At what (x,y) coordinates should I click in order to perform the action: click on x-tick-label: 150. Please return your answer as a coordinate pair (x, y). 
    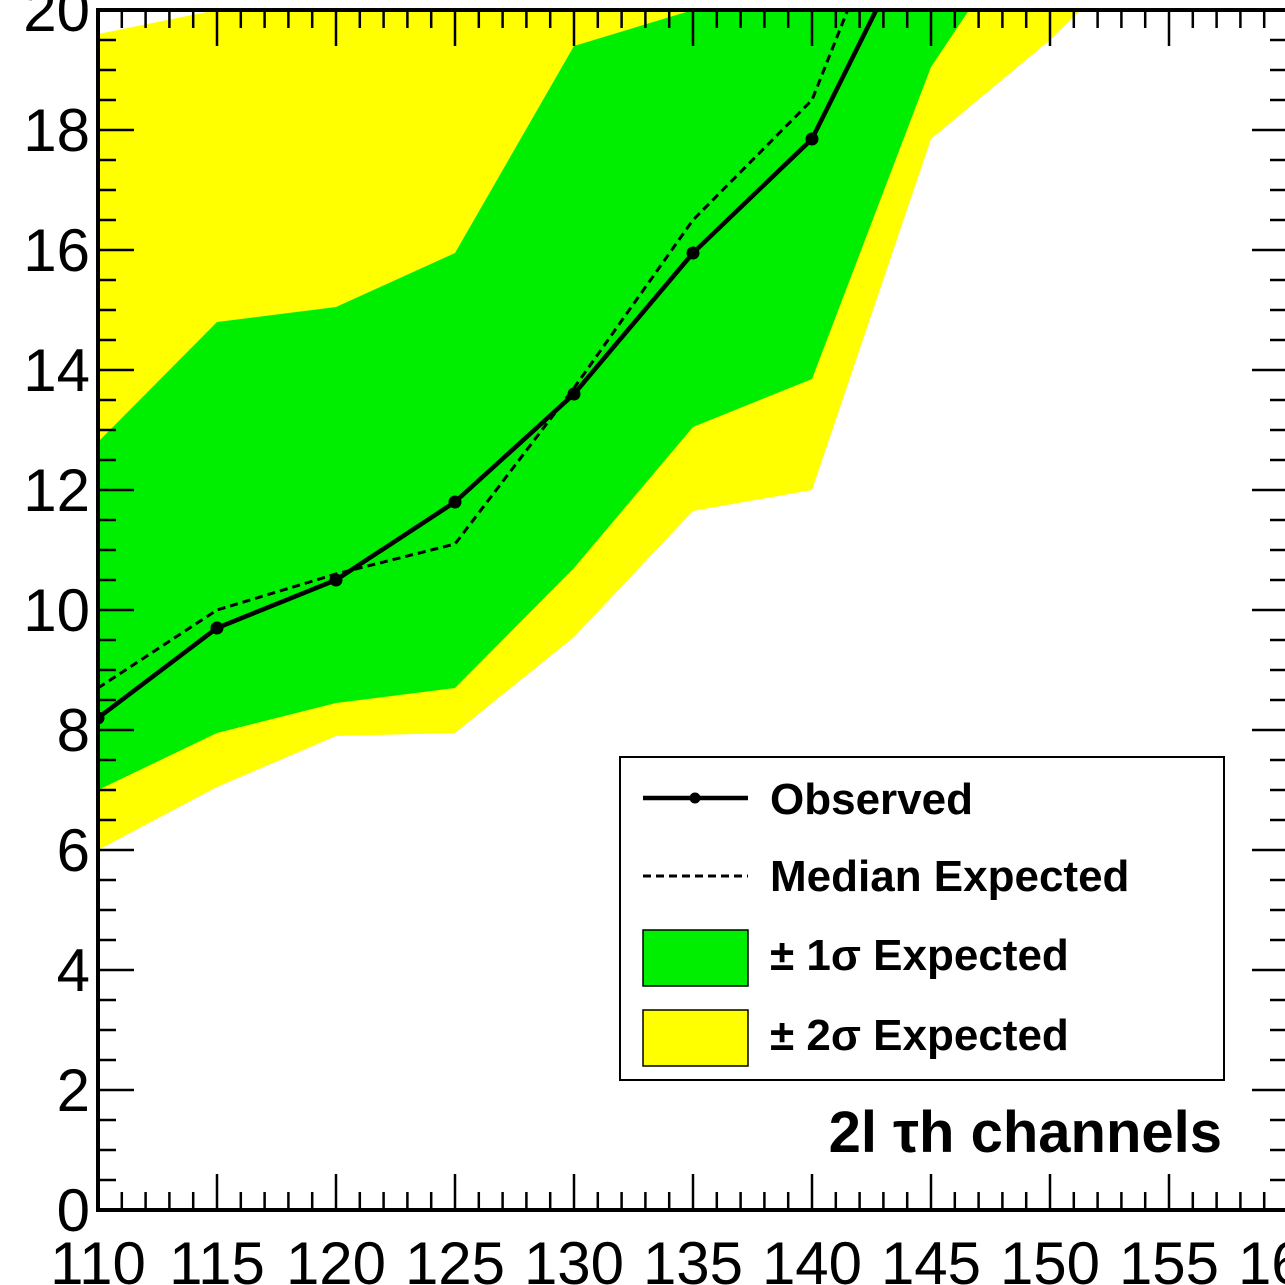
    Looking at the image, I should click on (1050, 1257).